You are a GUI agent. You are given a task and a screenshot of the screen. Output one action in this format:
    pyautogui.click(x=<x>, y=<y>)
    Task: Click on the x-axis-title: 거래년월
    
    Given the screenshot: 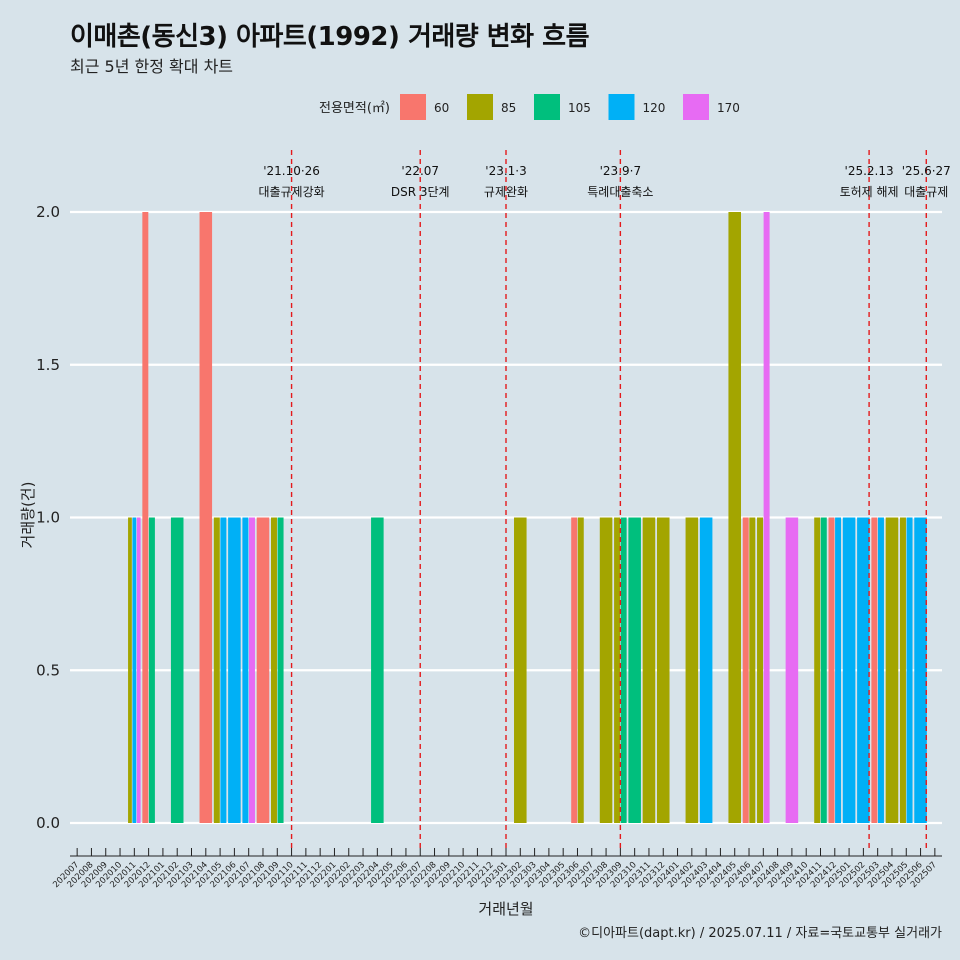 What is the action you would take?
    pyautogui.click(x=505, y=909)
    